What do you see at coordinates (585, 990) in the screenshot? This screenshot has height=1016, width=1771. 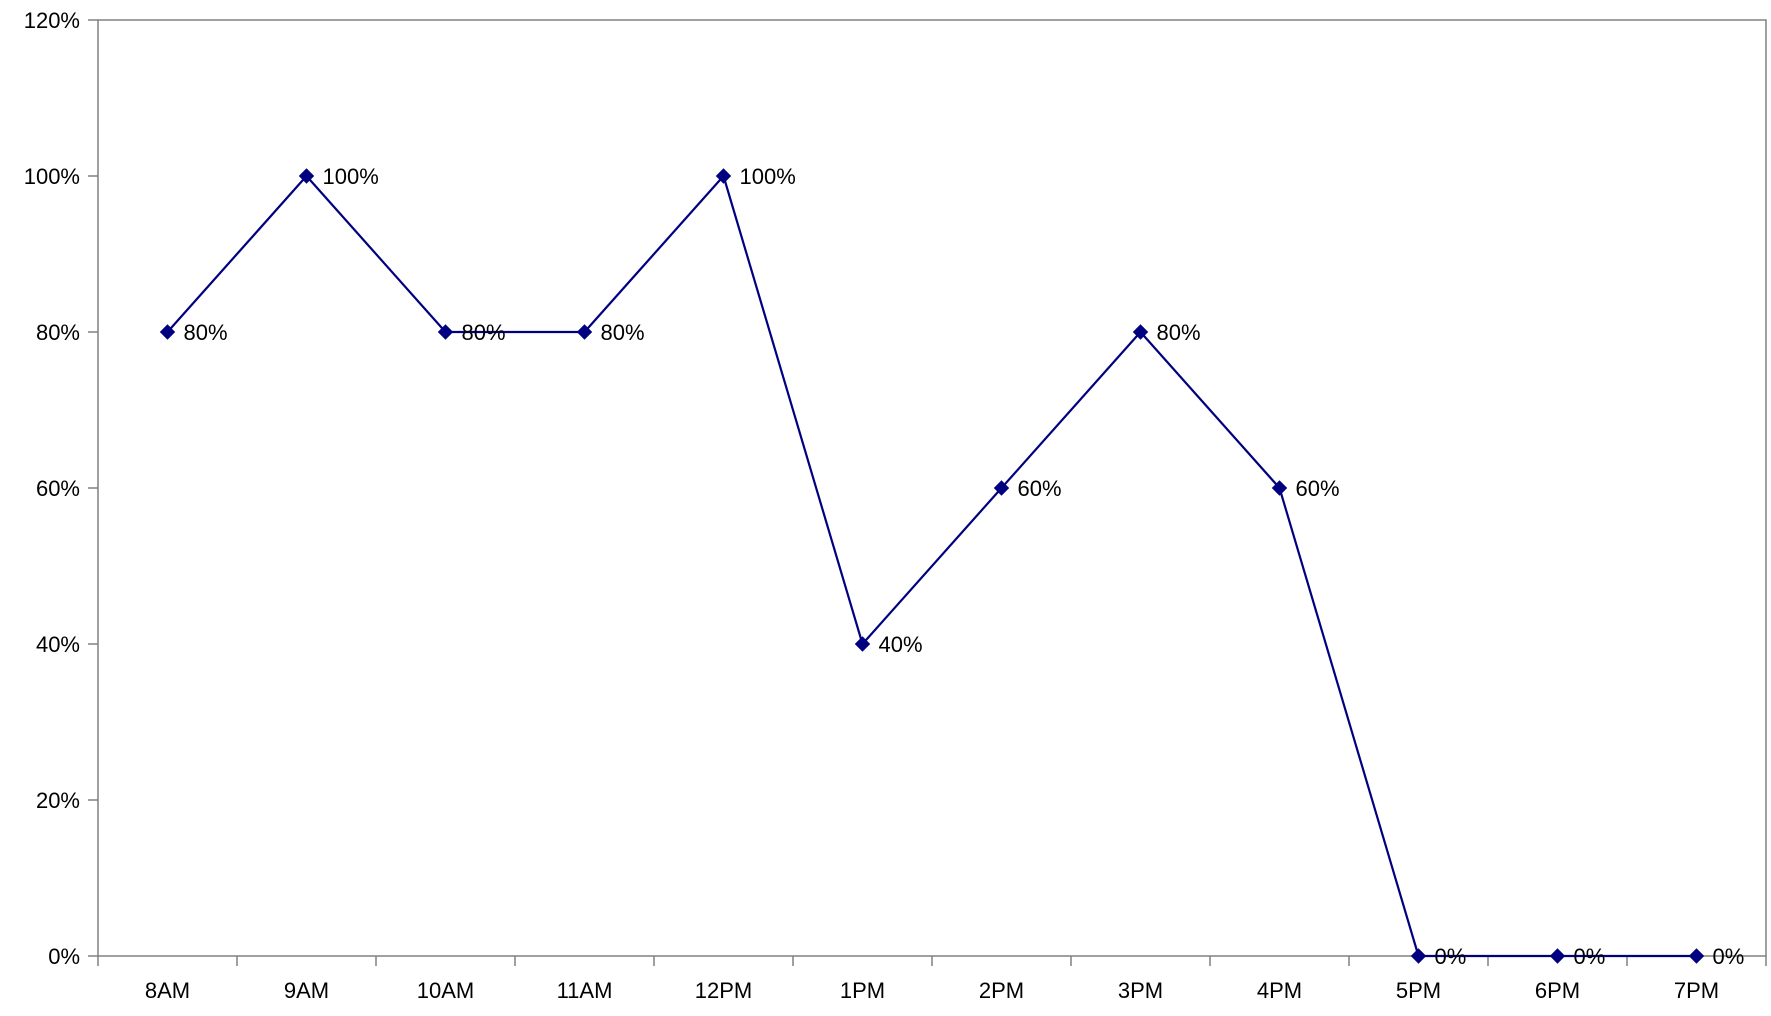 I see `x-tick-label: 11AM` at bounding box center [585, 990].